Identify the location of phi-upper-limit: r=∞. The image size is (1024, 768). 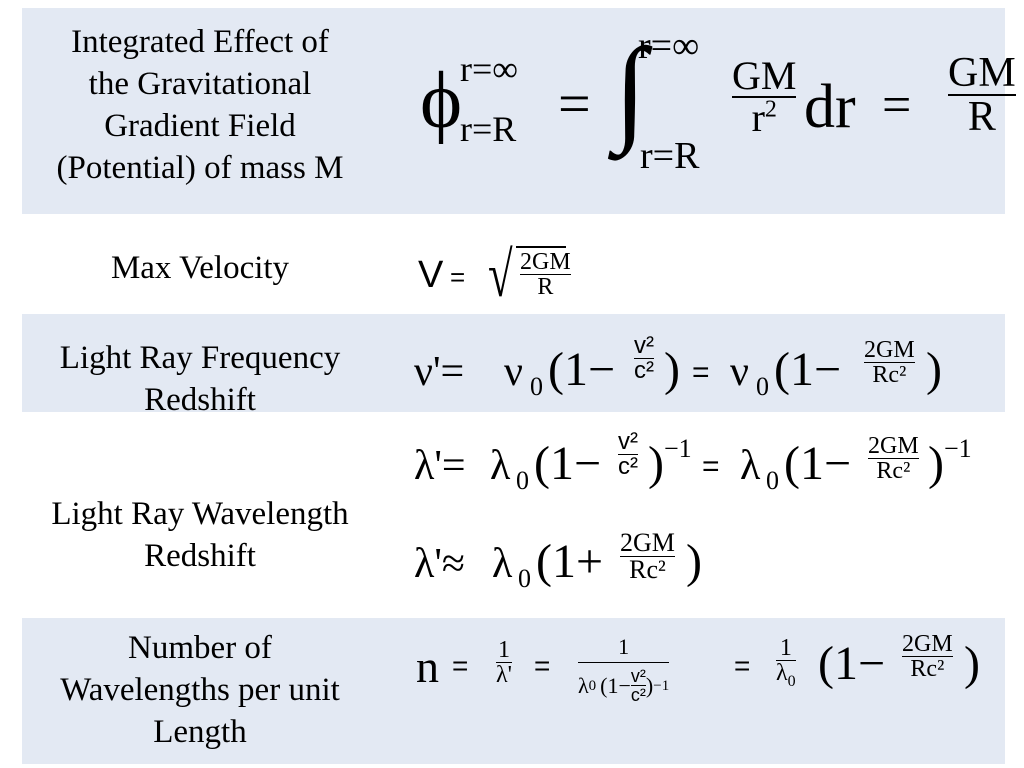
(489, 69).